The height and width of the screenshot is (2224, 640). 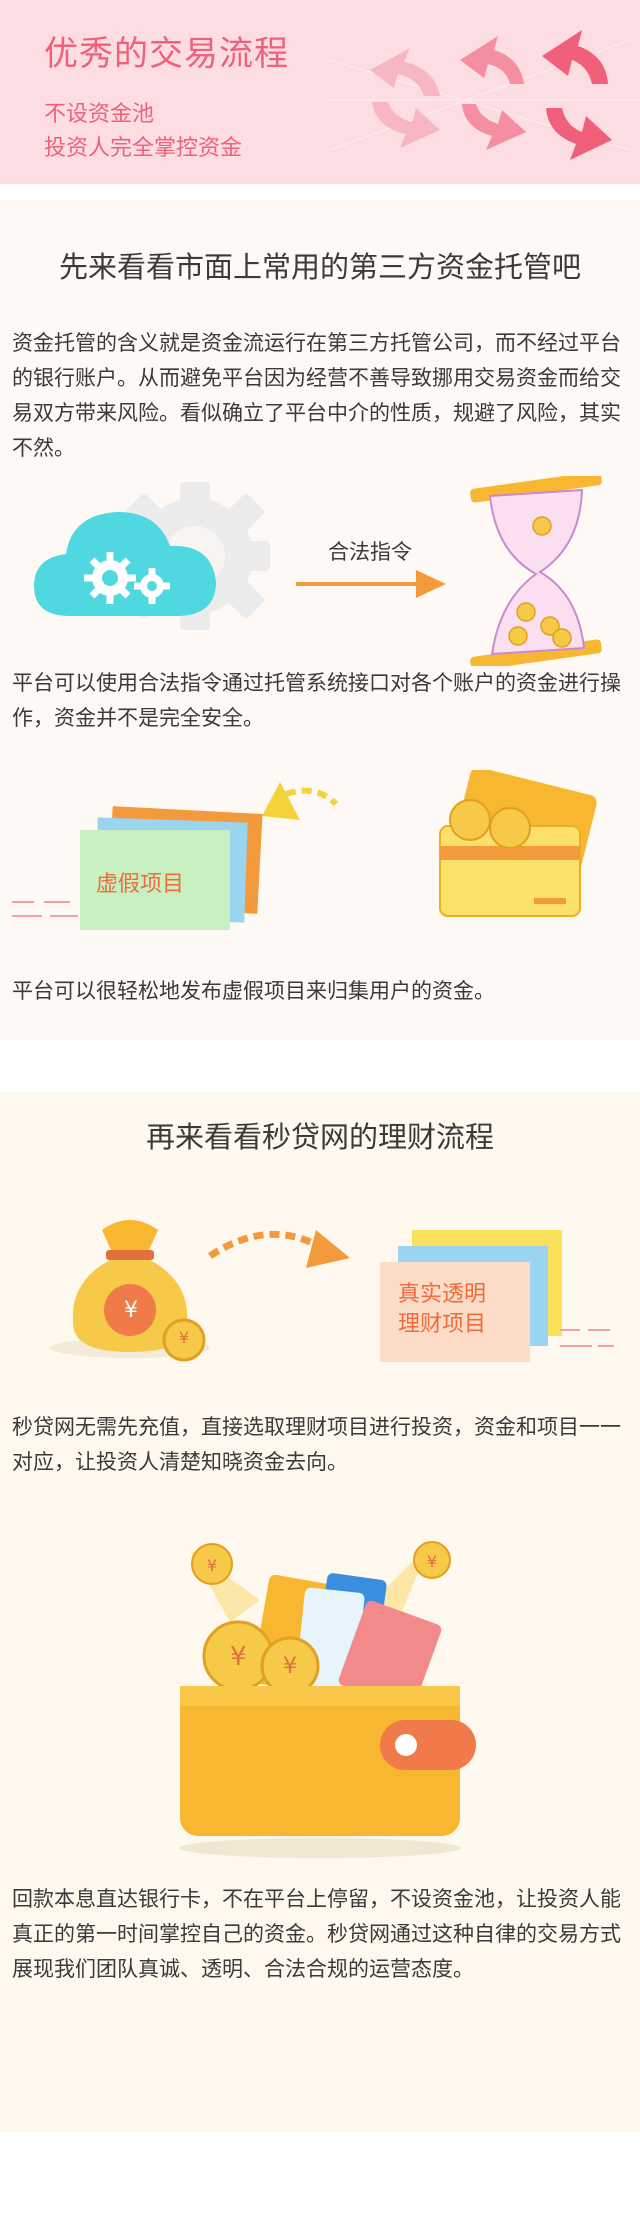 I want to click on yen-symbol-coin-right: ¥, so click(x=432, y=1561).